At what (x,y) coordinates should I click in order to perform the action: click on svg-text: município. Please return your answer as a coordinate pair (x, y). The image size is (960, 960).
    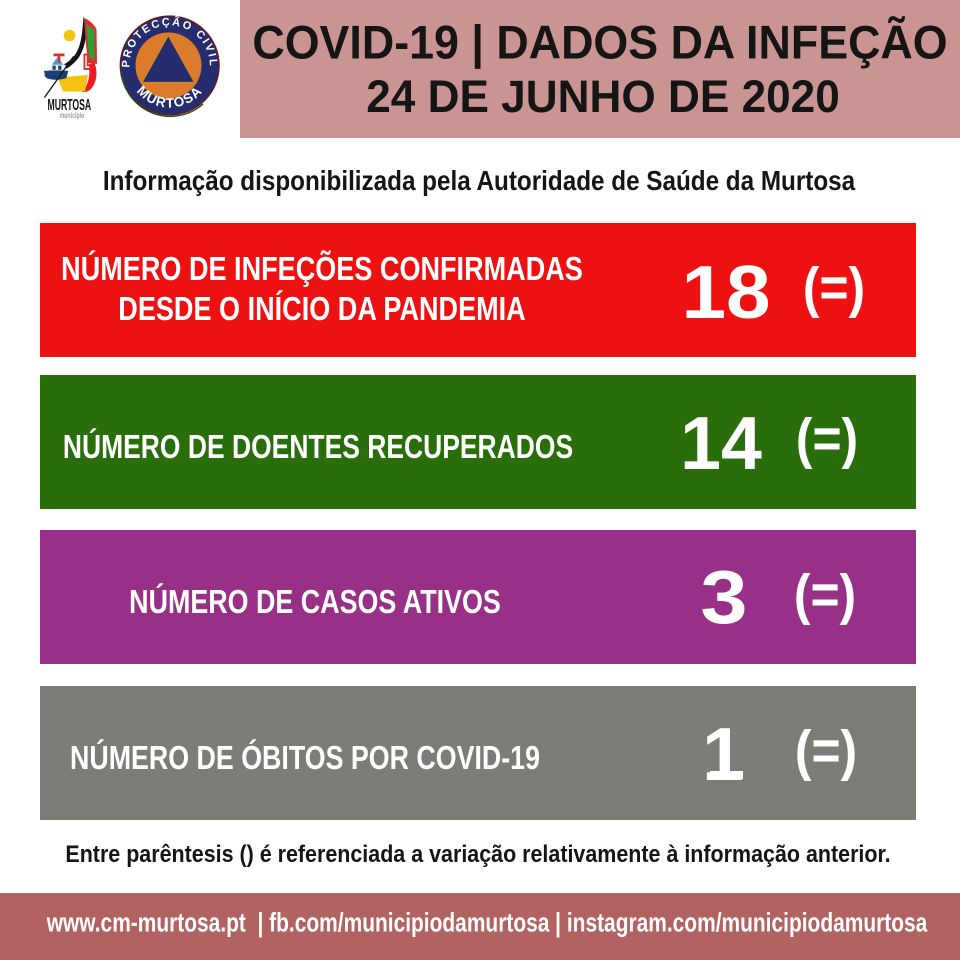
    Looking at the image, I should click on (72, 116).